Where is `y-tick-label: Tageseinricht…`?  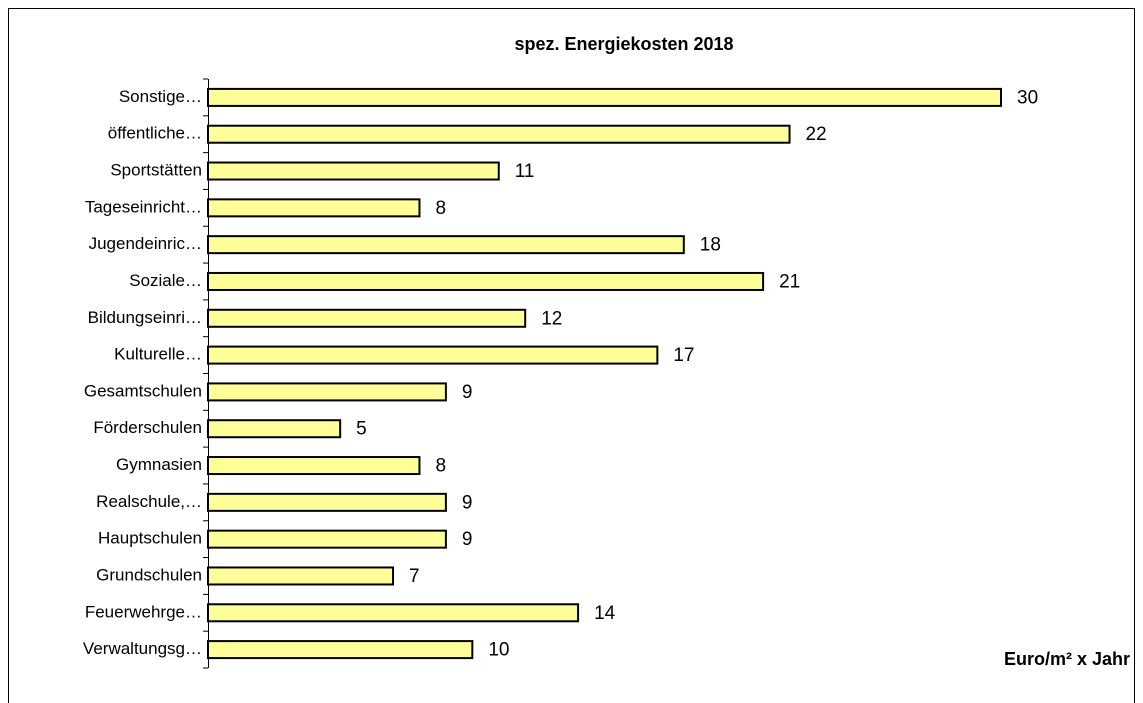
y-tick-label: Tageseinricht… is located at coordinates (143, 206).